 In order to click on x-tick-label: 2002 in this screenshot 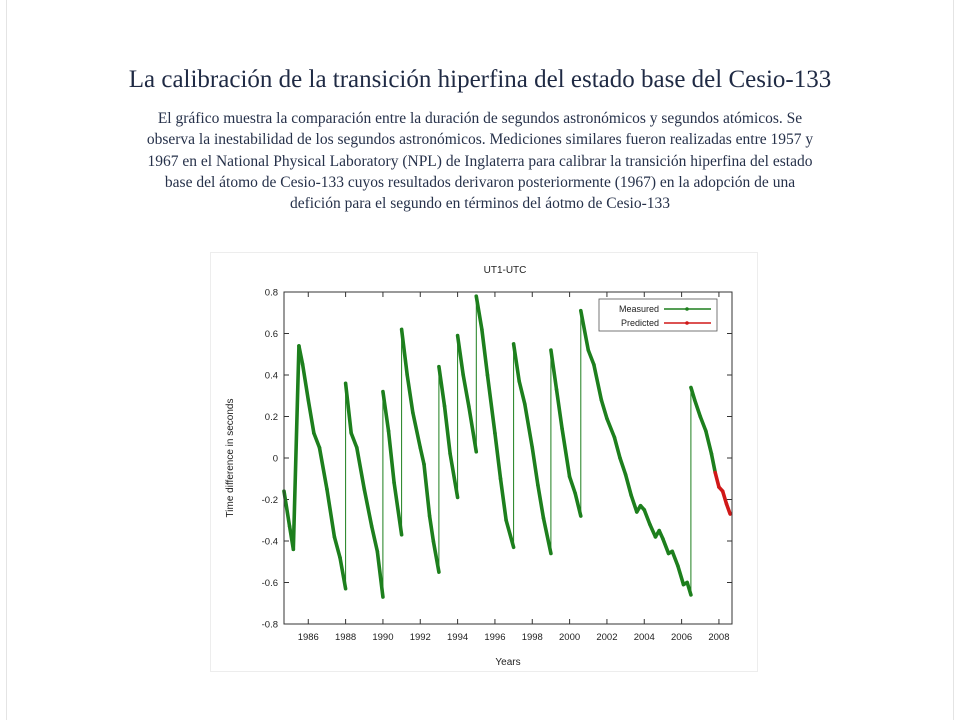, I will do `click(606, 637)`.